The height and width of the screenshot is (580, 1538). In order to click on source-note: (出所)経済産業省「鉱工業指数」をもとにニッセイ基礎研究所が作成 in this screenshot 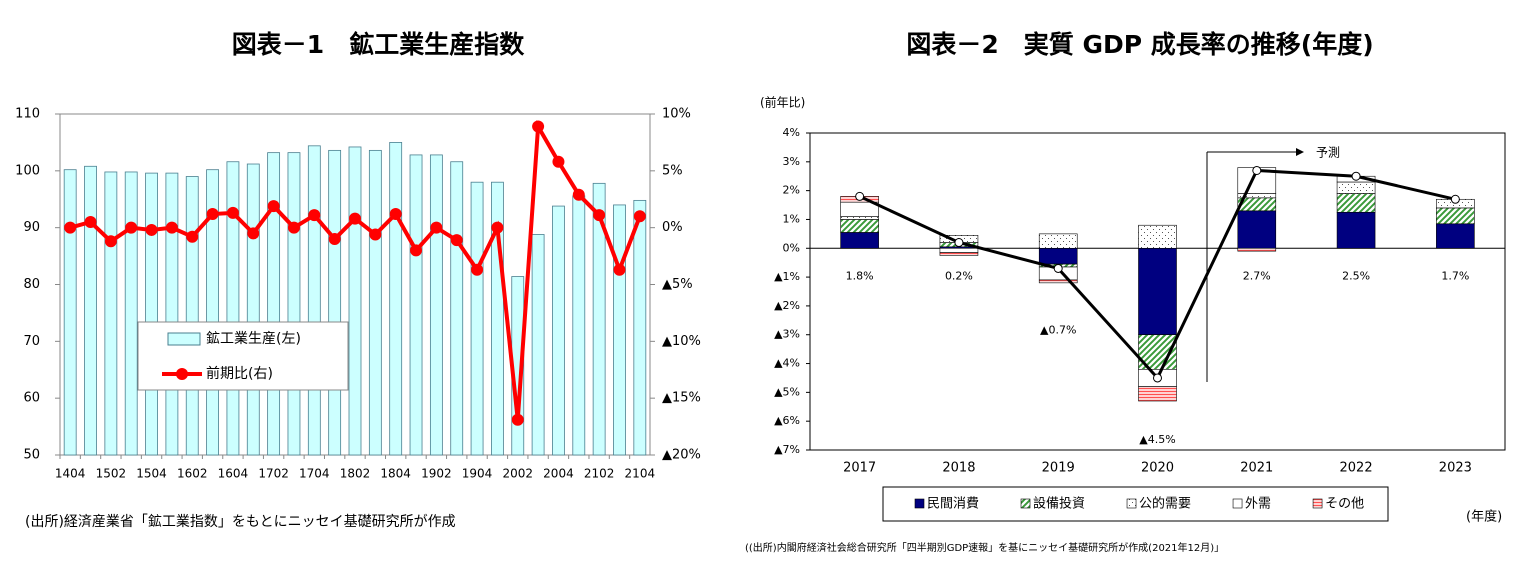, I will do `click(240, 521)`.